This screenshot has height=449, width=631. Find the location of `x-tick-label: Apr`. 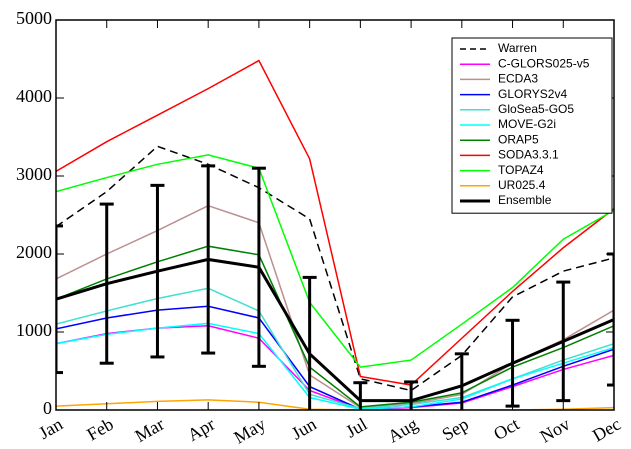

x-tick-label: Apr is located at coordinates (201, 429).